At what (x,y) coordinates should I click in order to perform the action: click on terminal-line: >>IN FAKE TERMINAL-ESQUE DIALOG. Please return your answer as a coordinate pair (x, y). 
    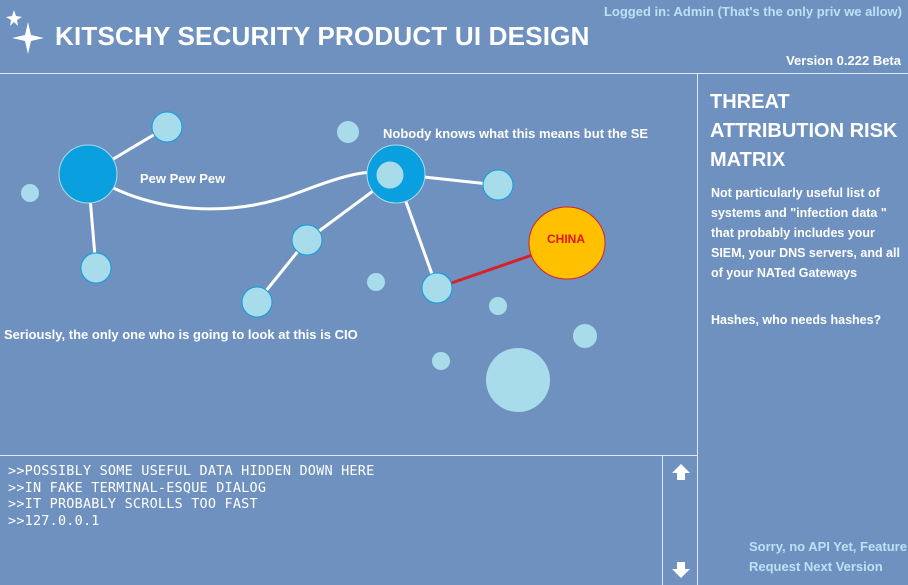
    Looking at the image, I should click on (137, 487).